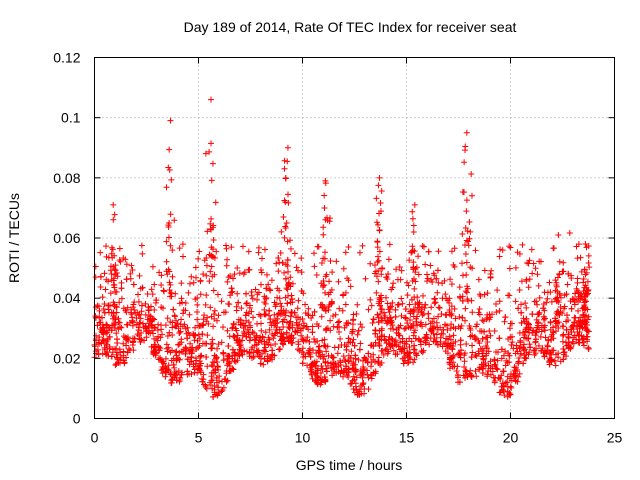 The image size is (640, 480). I want to click on y-tick-label: 0.06, so click(66, 238).